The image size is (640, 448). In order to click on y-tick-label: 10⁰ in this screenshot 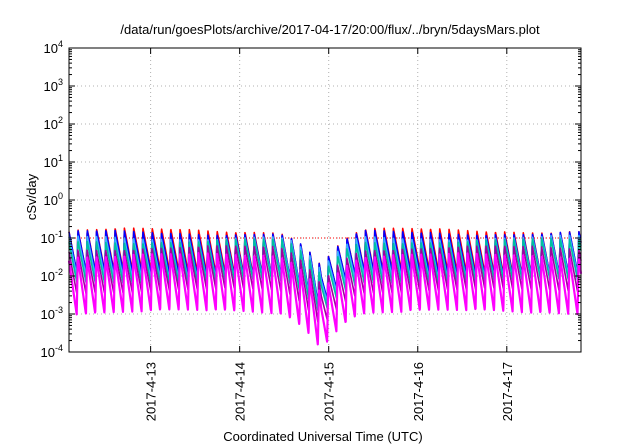, I will do `click(53, 199)`.